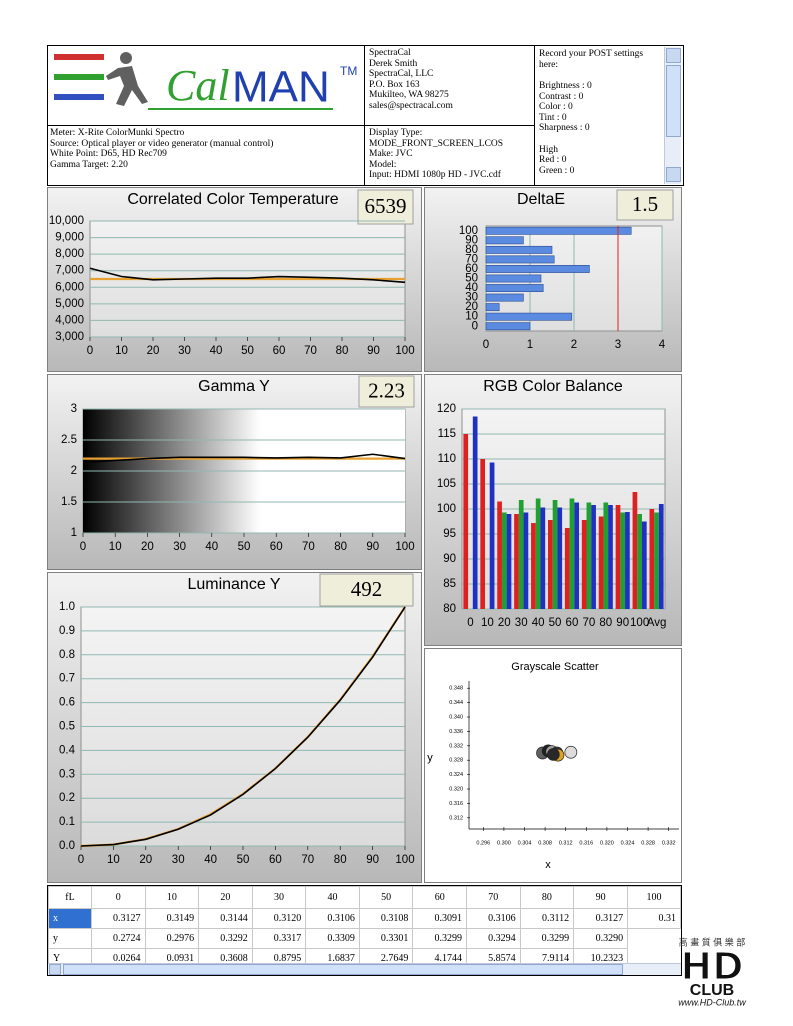 Image resolution: width=793 pixels, height=1026 pixels. What do you see at coordinates (493, 918) in the screenshot?
I see `table-cell: 0.3106` at bounding box center [493, 918].